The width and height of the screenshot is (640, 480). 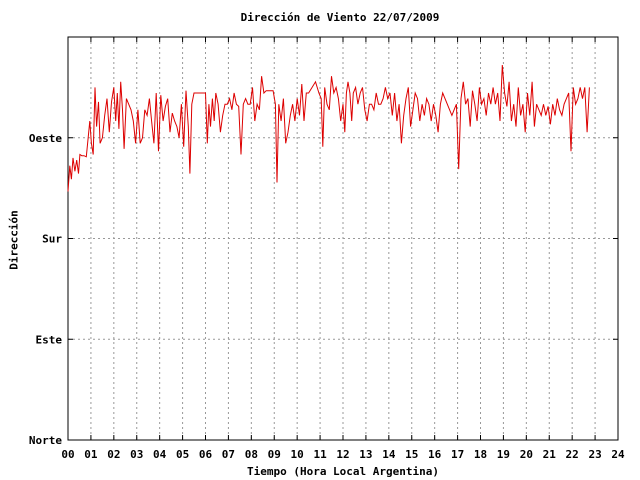 I want to click on chart-title: Dirección de Viento 22/07/2009, so click(x=340, y=17).